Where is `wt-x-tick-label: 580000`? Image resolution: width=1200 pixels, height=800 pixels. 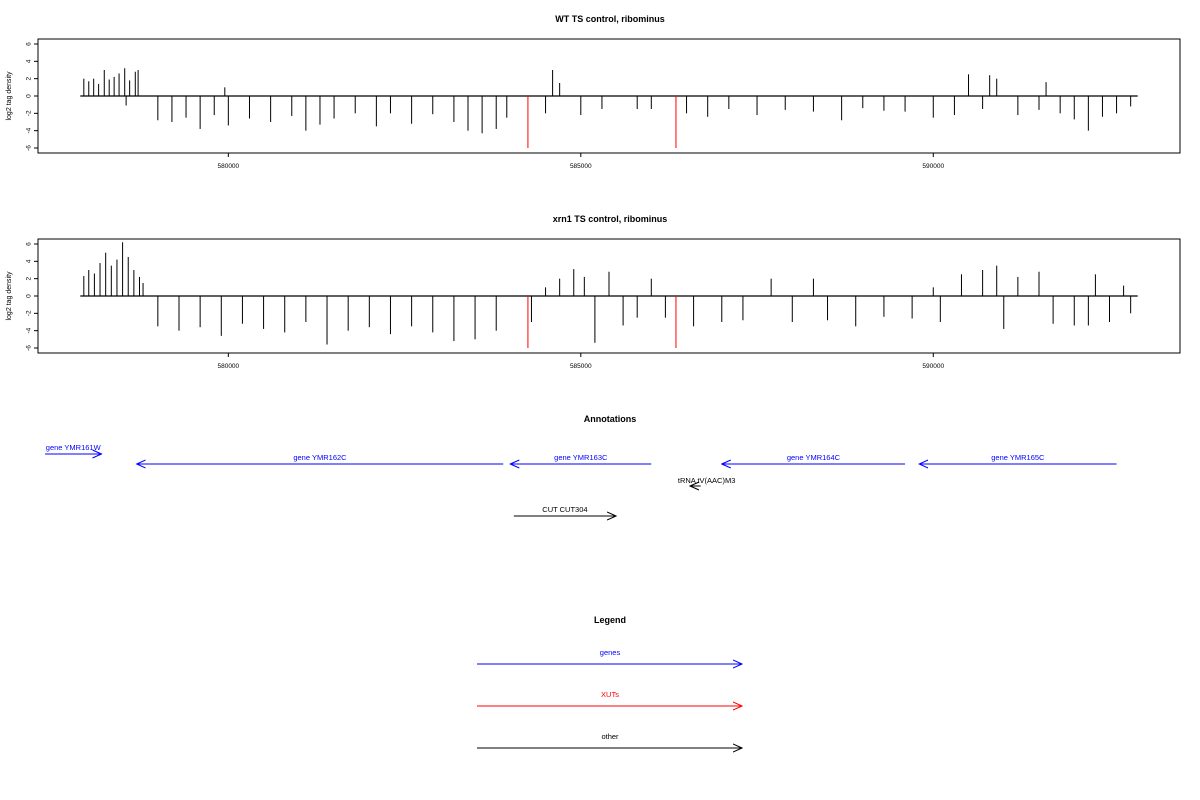 wt-x-tick-label: 580000 is located at coordinates (228, 166).